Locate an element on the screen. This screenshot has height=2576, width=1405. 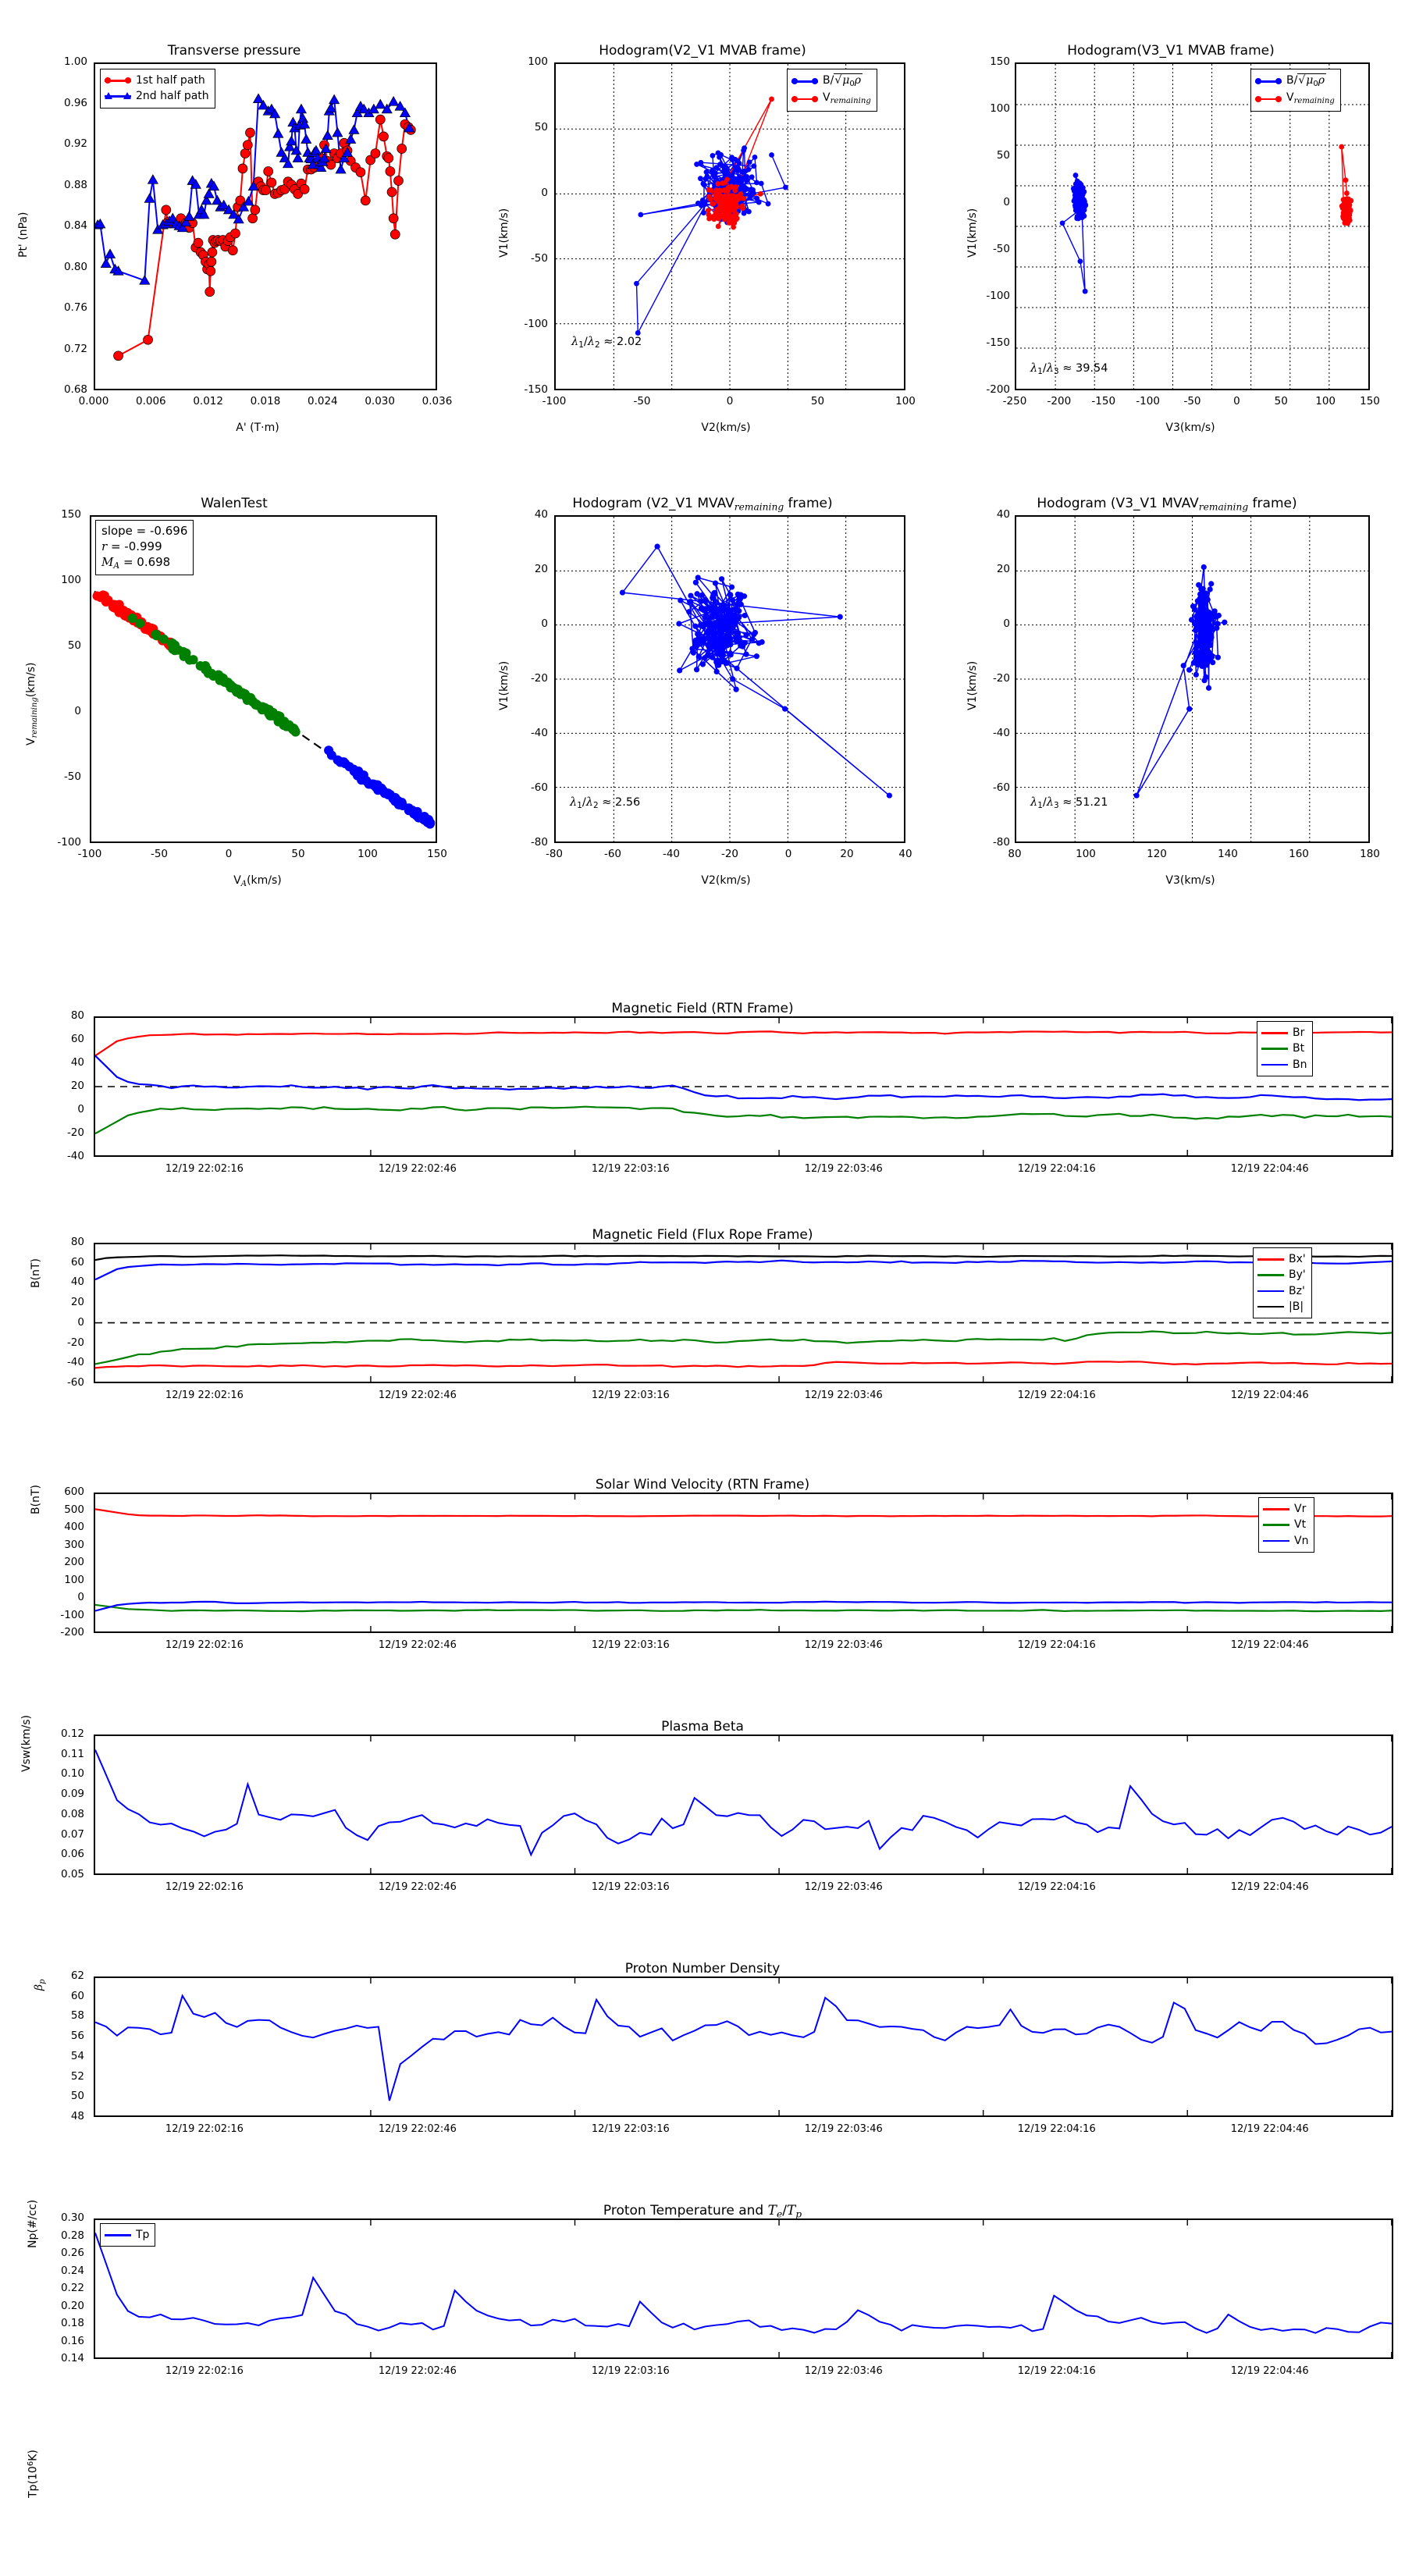
legend-magnetic-field-flux-rope: Bx' By' Bz' |B| is located at coordinates (1283, 1283).